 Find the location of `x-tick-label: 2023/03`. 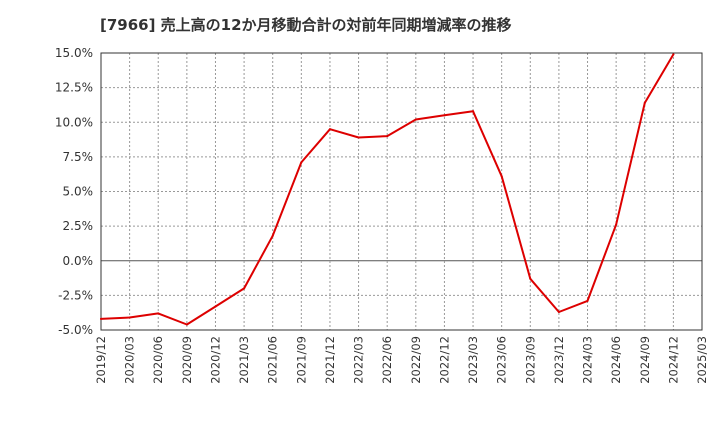

x-tick-label: 2023/03 is located at coordinates (473, 360).